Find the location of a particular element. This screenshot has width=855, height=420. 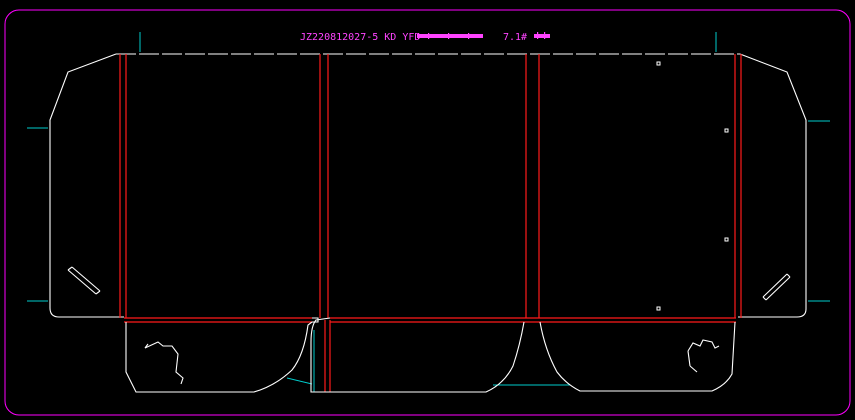

bottom-left-flap-cut is located at coordinates (219, 357).